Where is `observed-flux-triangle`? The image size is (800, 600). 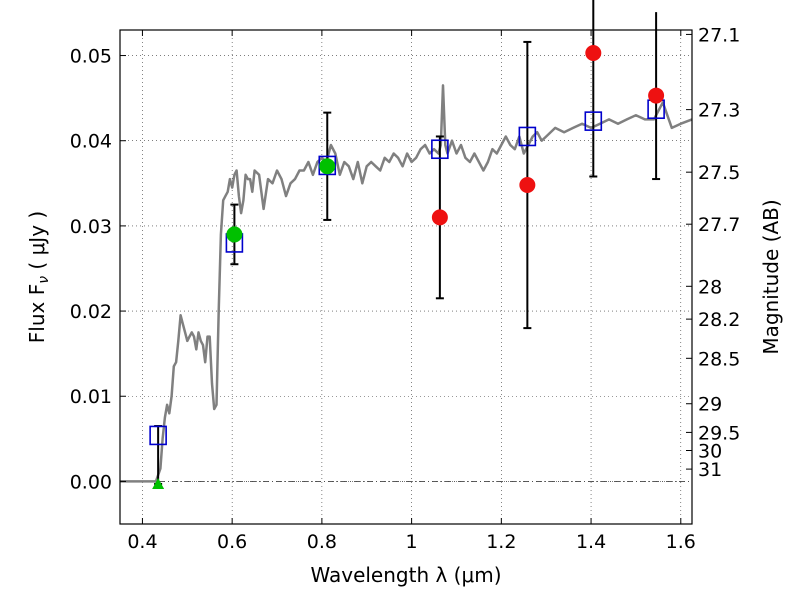 observed-flux-triangle is located at coordinates (158, 483).